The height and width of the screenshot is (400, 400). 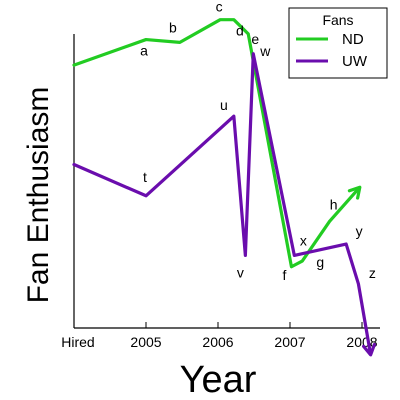 I want to click on point-label-x: x, so click(x=303, y=240).